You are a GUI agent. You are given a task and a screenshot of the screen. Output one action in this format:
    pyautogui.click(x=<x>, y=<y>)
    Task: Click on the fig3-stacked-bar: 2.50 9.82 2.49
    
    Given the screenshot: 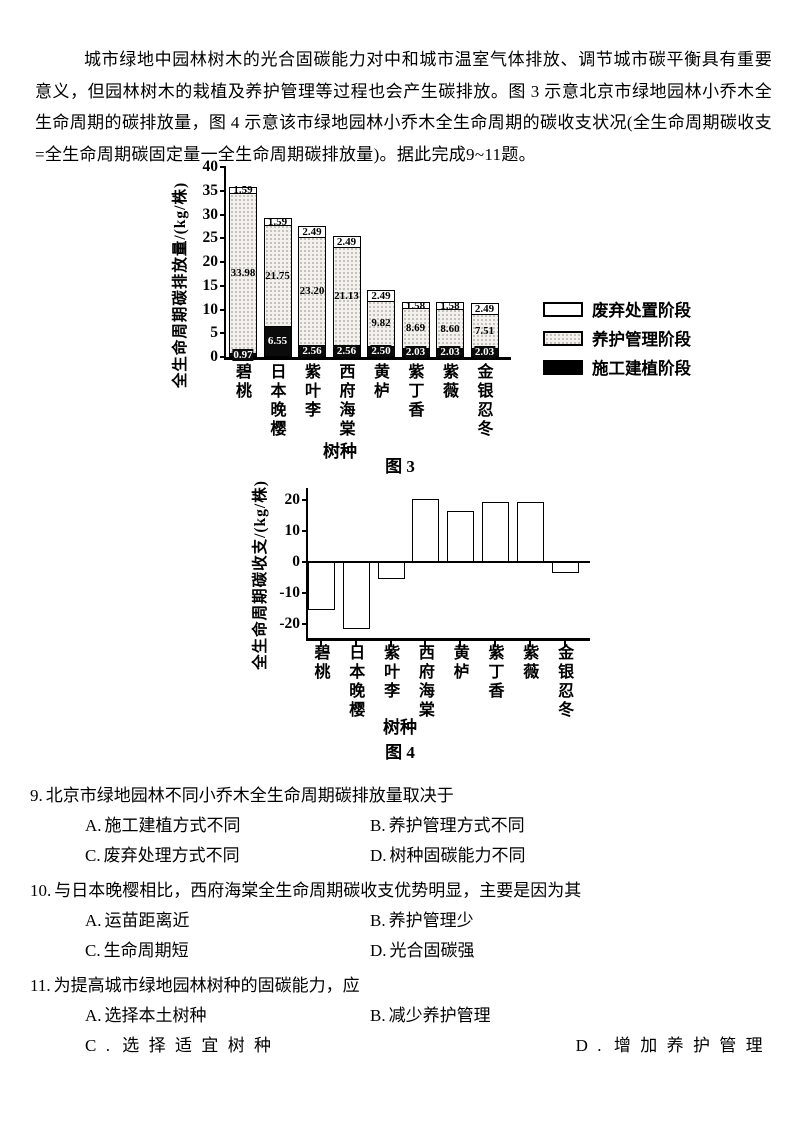 What is the action you would take?
    pyautogui.click(x=381, y=324)
    